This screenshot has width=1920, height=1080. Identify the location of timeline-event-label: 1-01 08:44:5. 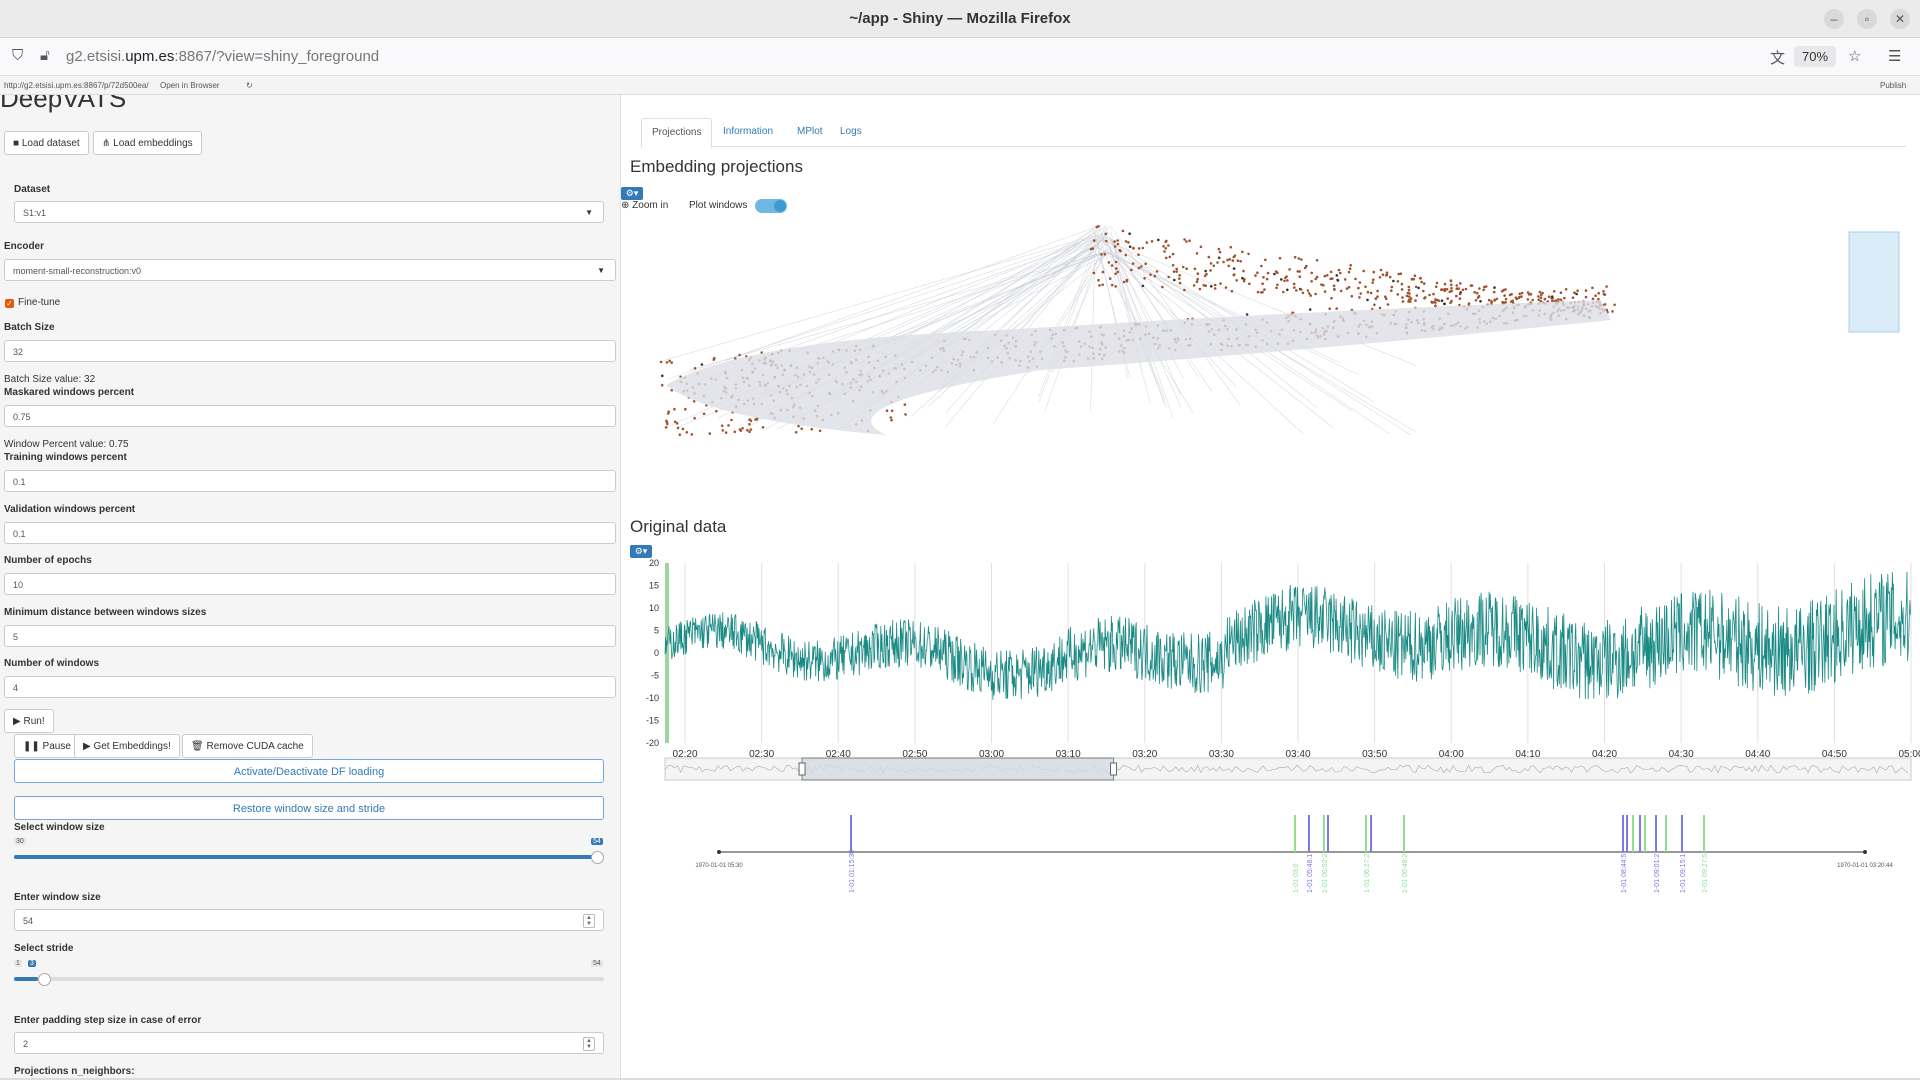
(1624, 873).